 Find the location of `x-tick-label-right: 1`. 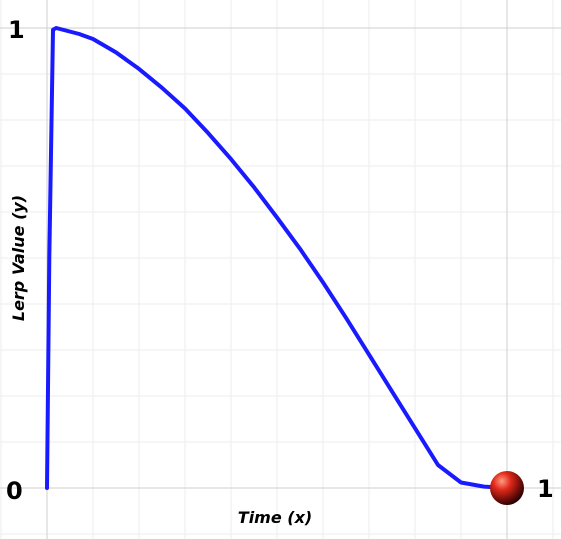

x-tick-label-right: 1 is located at coordinates (545, 489).